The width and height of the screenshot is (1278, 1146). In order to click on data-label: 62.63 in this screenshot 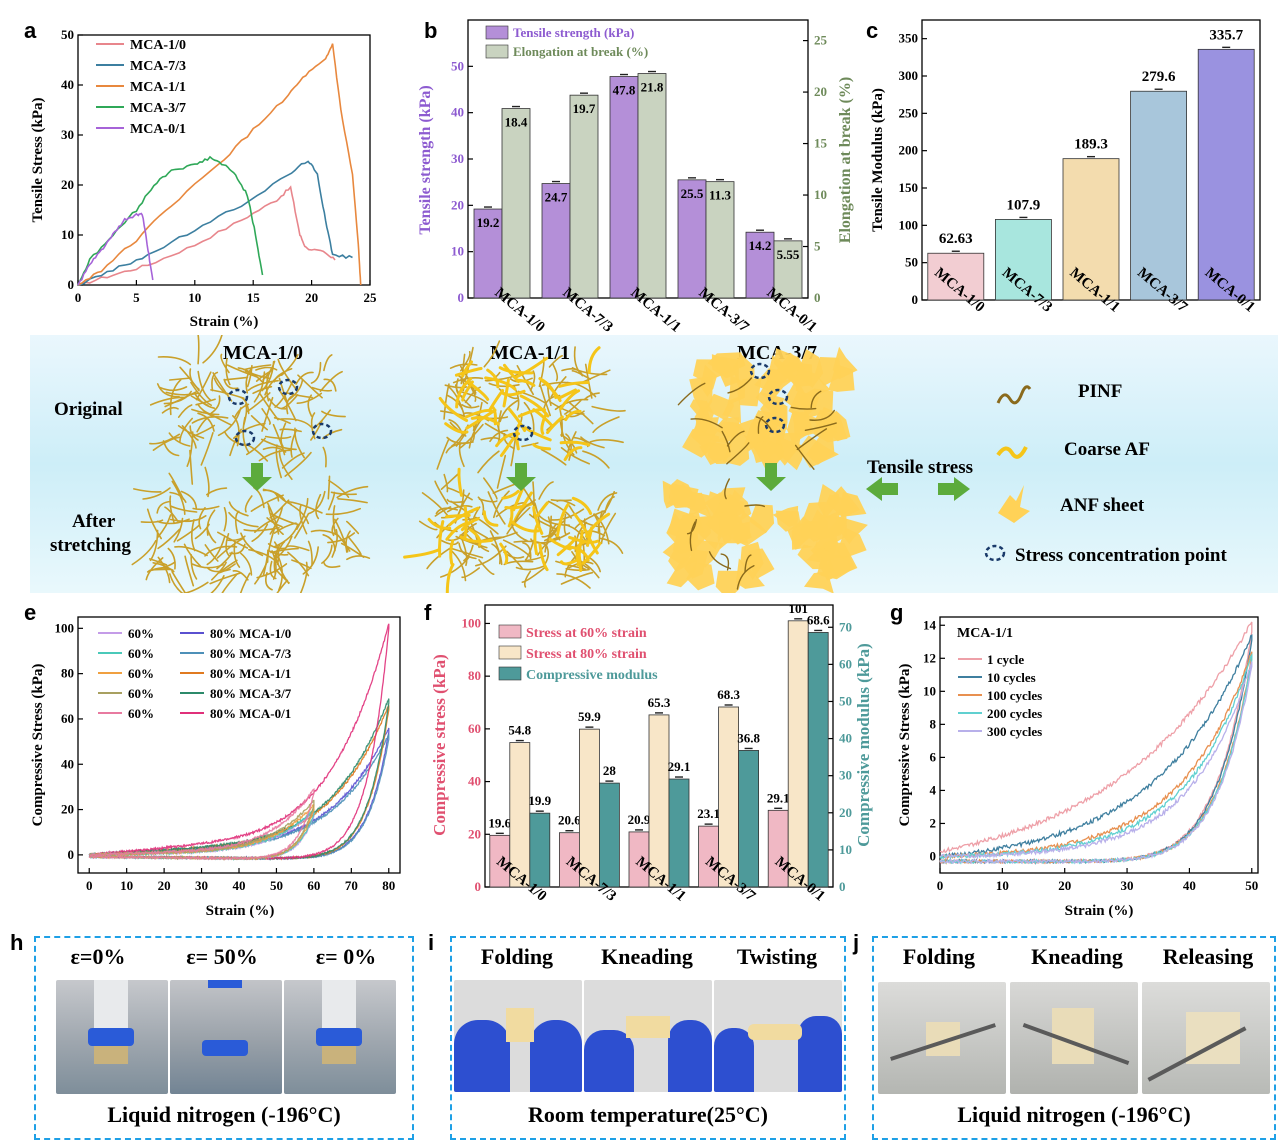, I will do `click(956, 239)`.